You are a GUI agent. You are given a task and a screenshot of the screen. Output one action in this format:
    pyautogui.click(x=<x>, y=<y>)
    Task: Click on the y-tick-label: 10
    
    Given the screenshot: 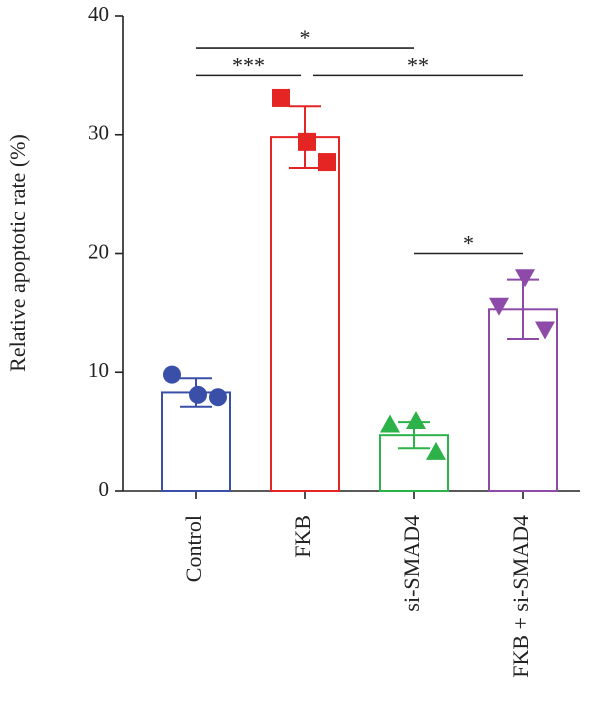 What is the action you would take?
    pyautogui.click(x=98, y=370)
    